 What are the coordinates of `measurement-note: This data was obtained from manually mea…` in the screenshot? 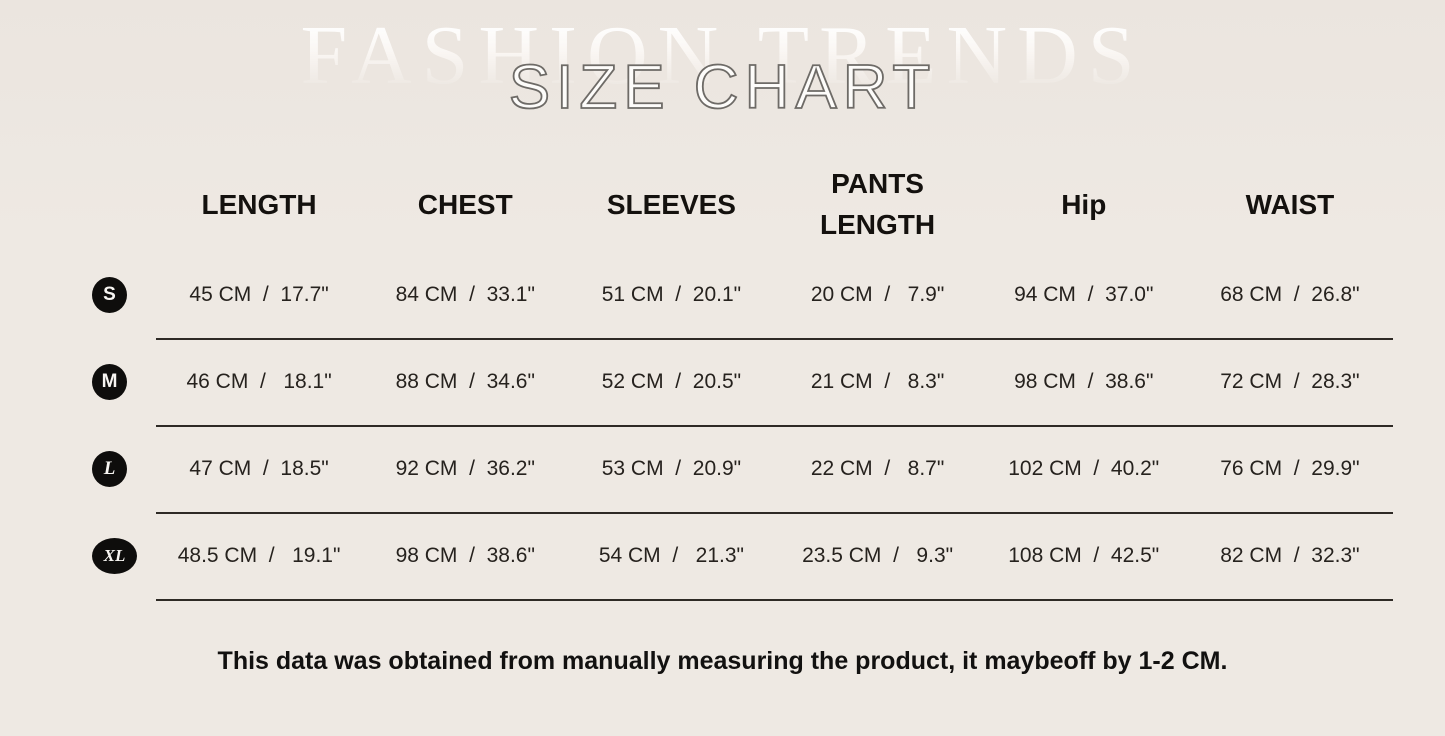 It's located at (722, 660).